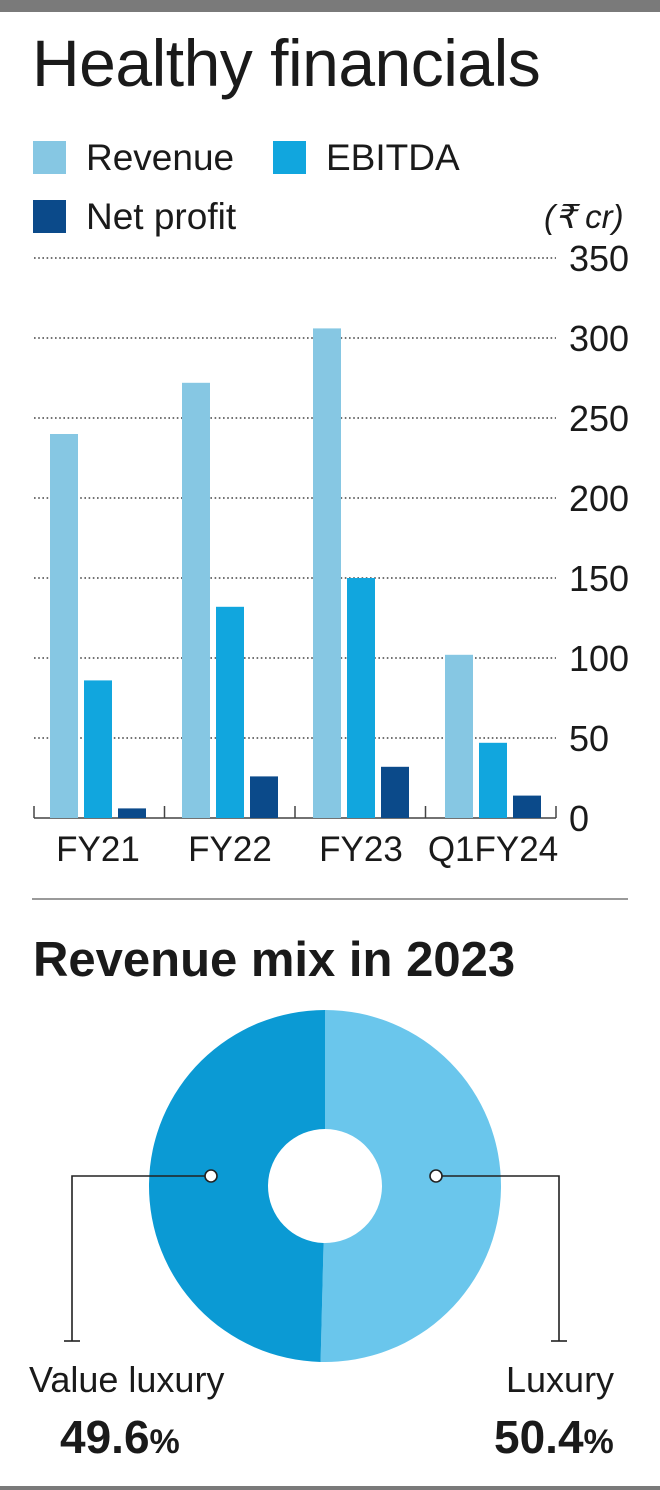 The height and width of the screenshot is (1490, 660). Describe the element at coordinates (361, 849) in the screenshot. I see `x-tick-label: FY23` at that location.